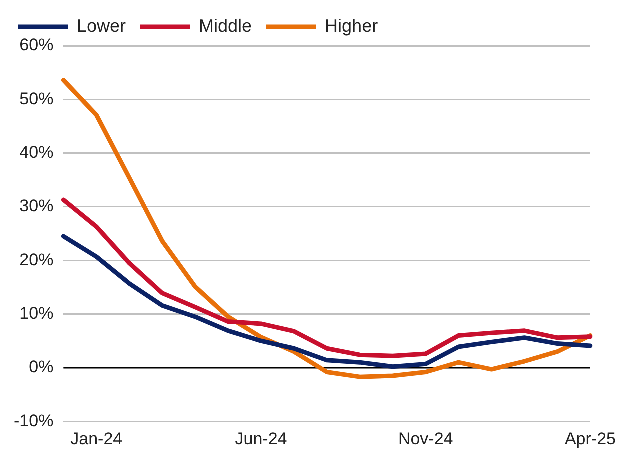 This screenshot has width=624, height=462. What do you see at coordinates (590, 438) in the screenshot?
I see `x-tick-label: Apr-25` at bounding box center [590, 438].